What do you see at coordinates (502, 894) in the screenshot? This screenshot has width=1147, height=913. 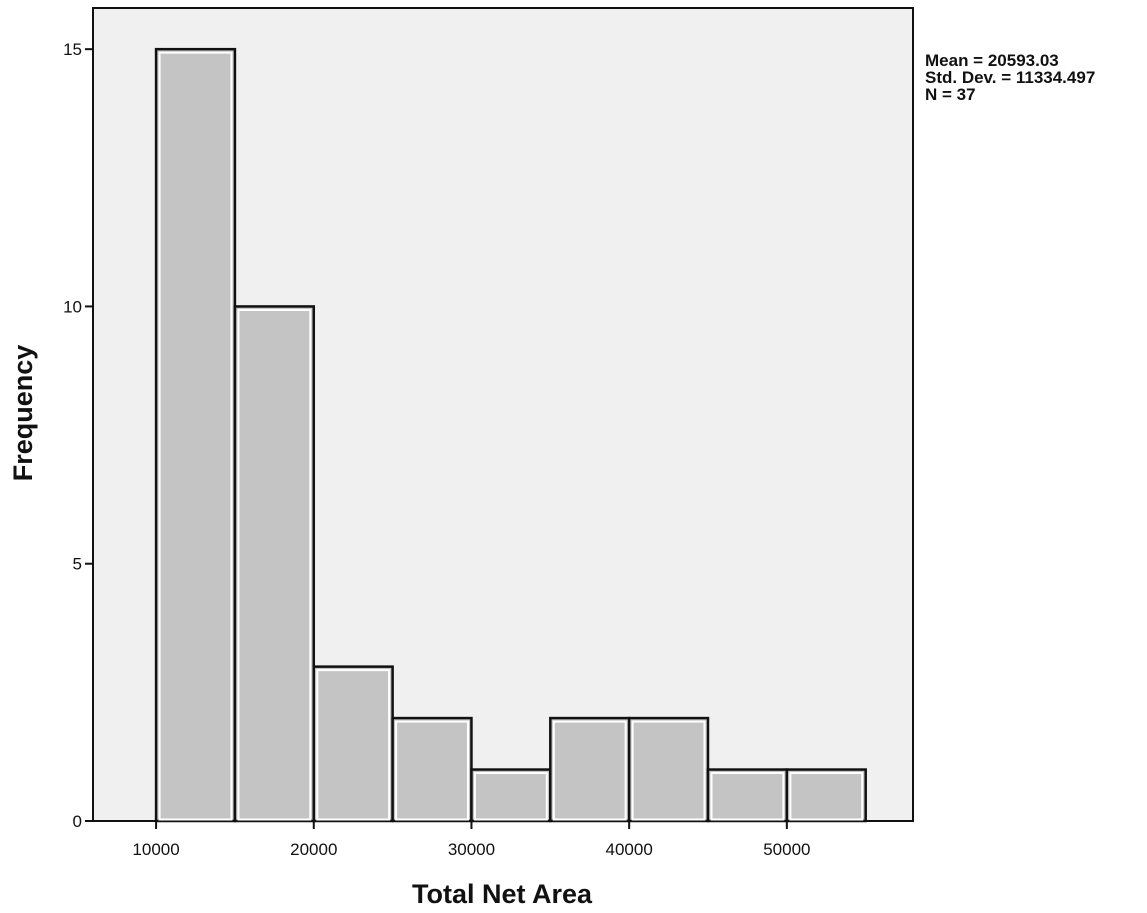 I see `x-axis-title: Total Net Area` at bounding box center [502, 894].